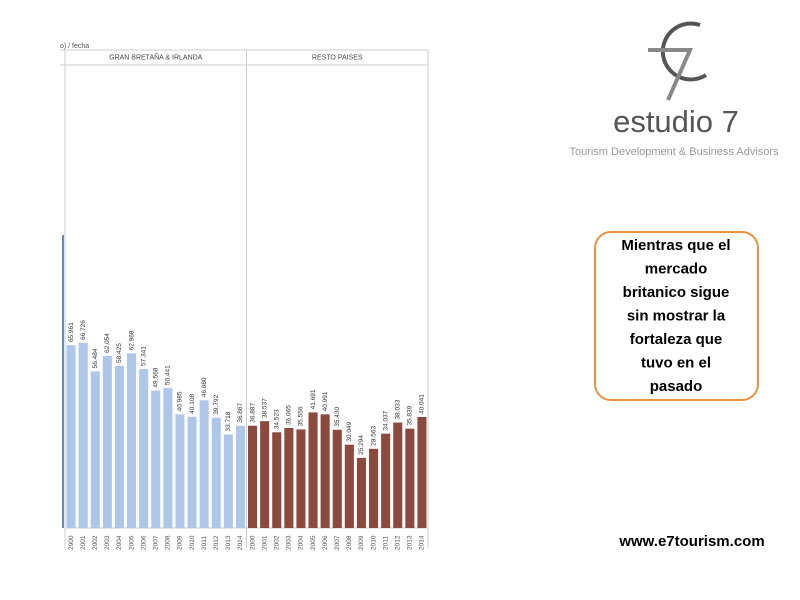  What do you see at coordinates (204, 387) in the screenshot?
I see `value-label: 46.080` at bounding box center [204, 387].